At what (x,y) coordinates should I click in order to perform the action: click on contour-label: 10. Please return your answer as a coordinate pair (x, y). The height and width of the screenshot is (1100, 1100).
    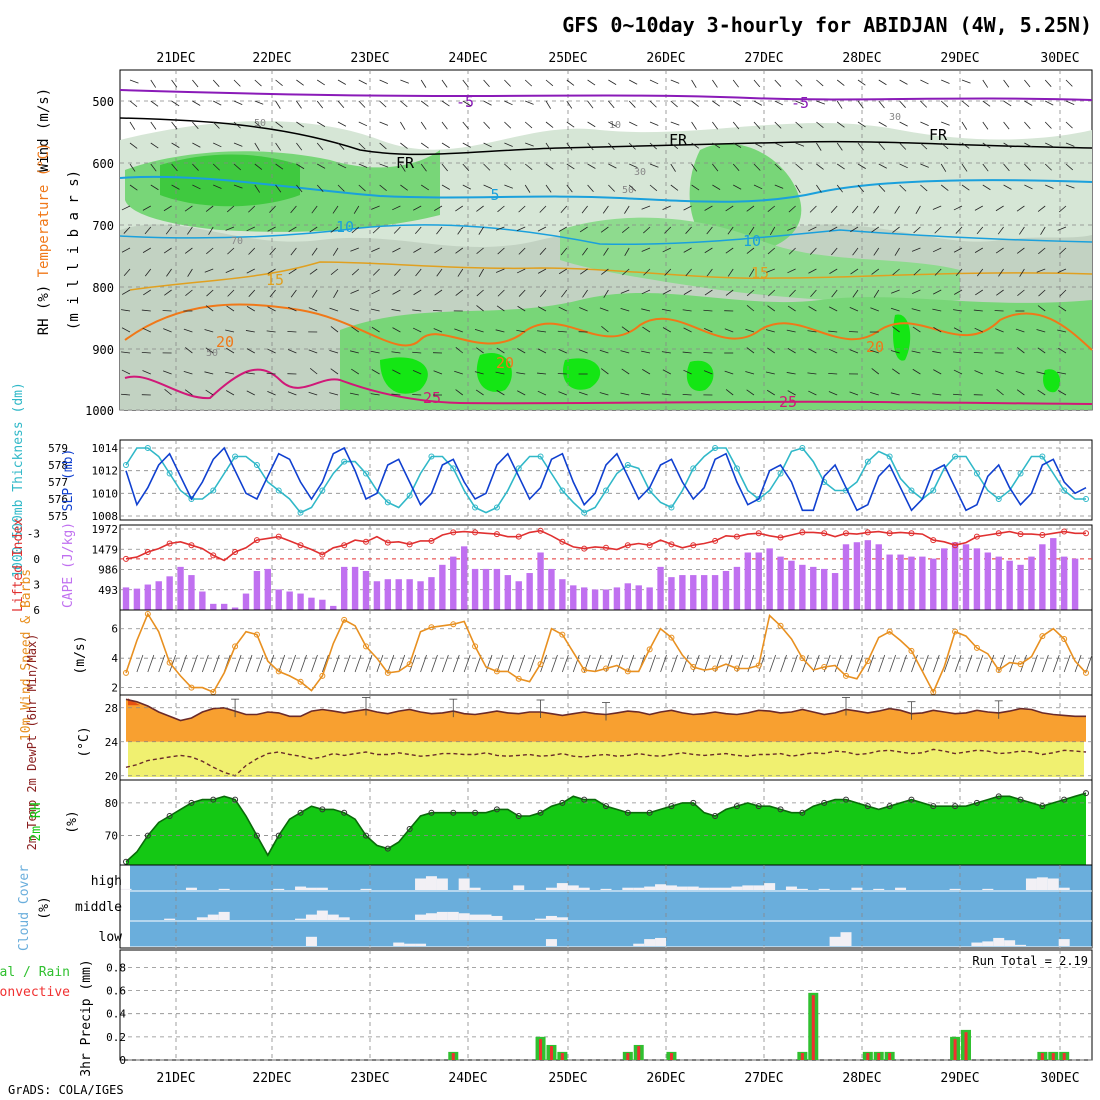
    Looking at the image, I should click on (345, 227).